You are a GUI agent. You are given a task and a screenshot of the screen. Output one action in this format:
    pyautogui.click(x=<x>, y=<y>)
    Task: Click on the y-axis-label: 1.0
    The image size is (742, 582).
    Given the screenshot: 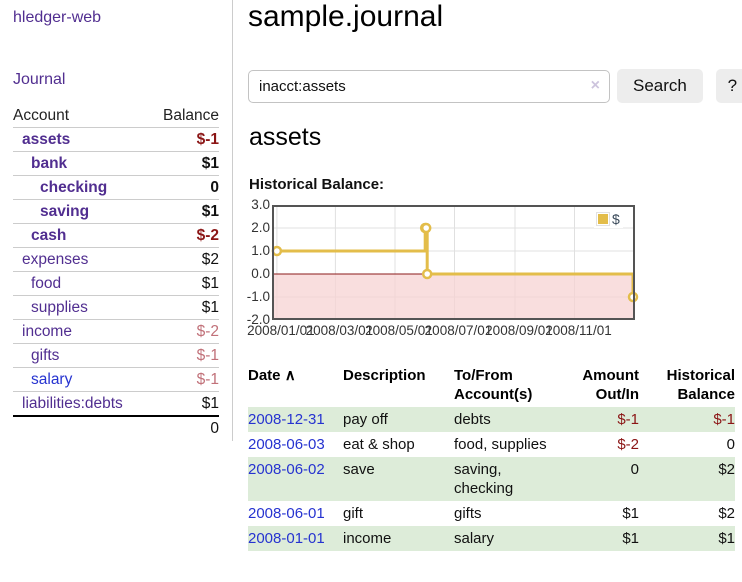 What is the action you would take?
    pyautogui.click(x=260, y=250)
    